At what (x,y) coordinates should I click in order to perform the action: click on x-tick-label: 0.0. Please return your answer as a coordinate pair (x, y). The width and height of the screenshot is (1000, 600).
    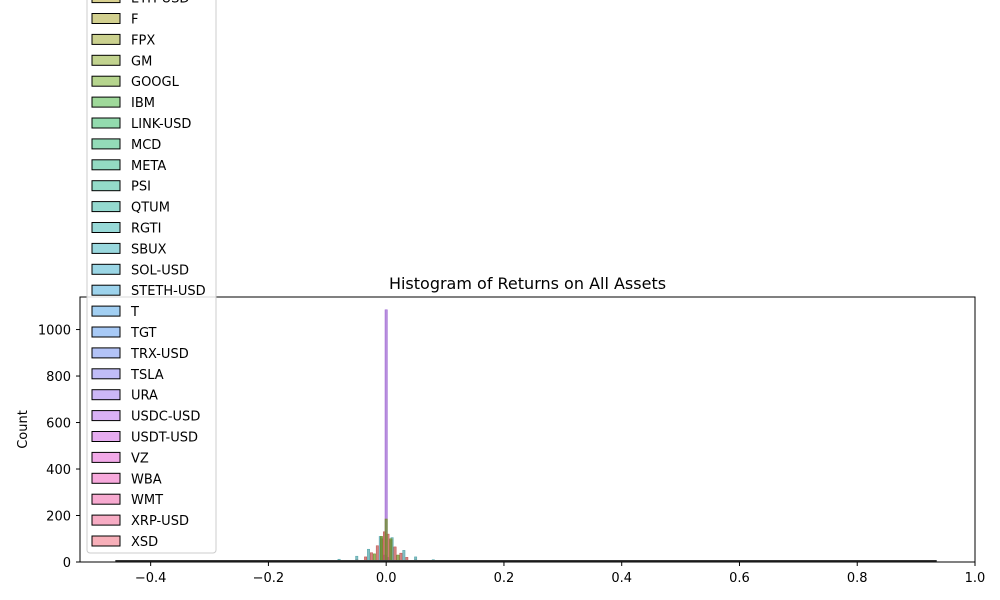
    Looking at the image, I should click on (386, 578).